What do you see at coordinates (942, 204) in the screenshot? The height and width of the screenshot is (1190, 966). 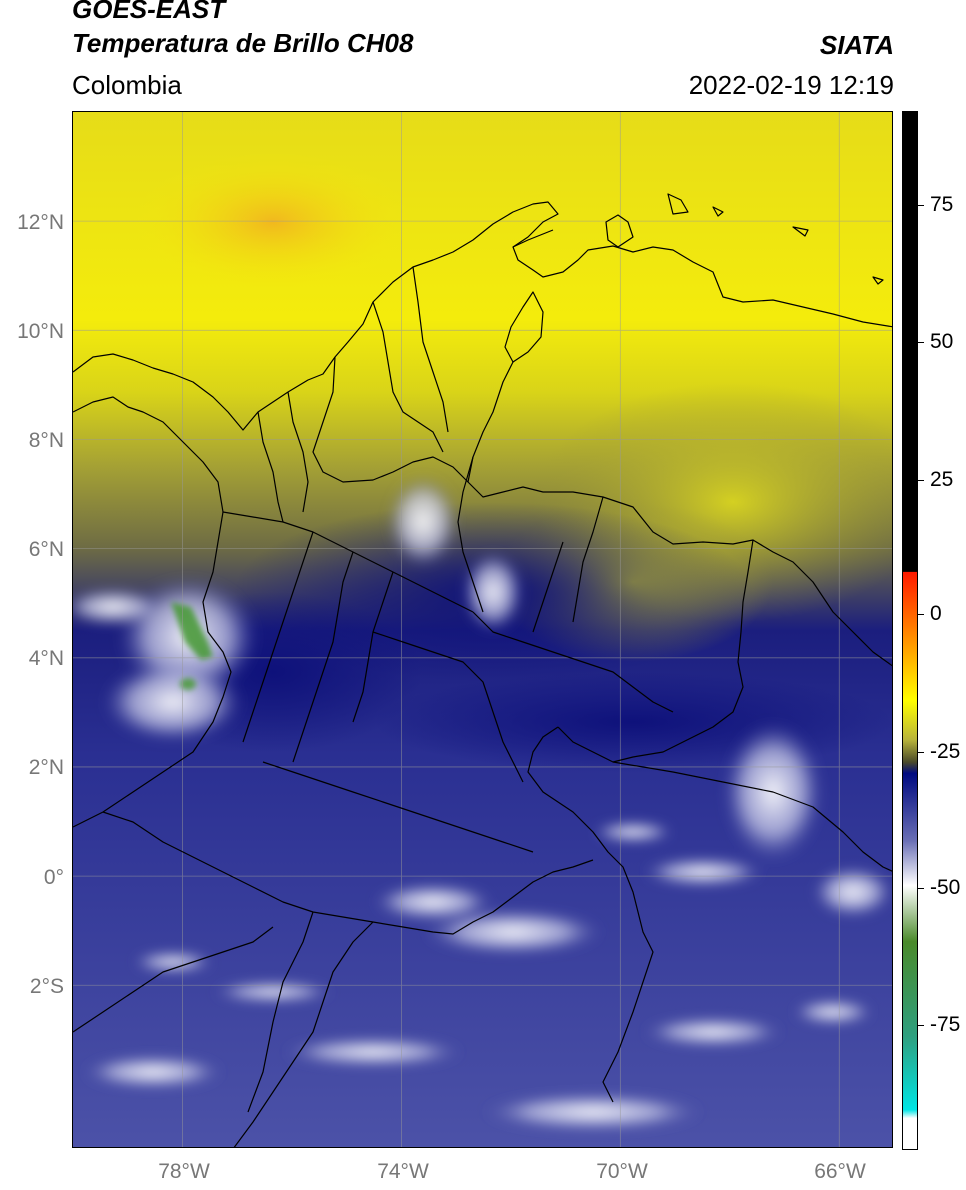 I see `colorbar-label-75: 75` at bounding box center [942, 204].